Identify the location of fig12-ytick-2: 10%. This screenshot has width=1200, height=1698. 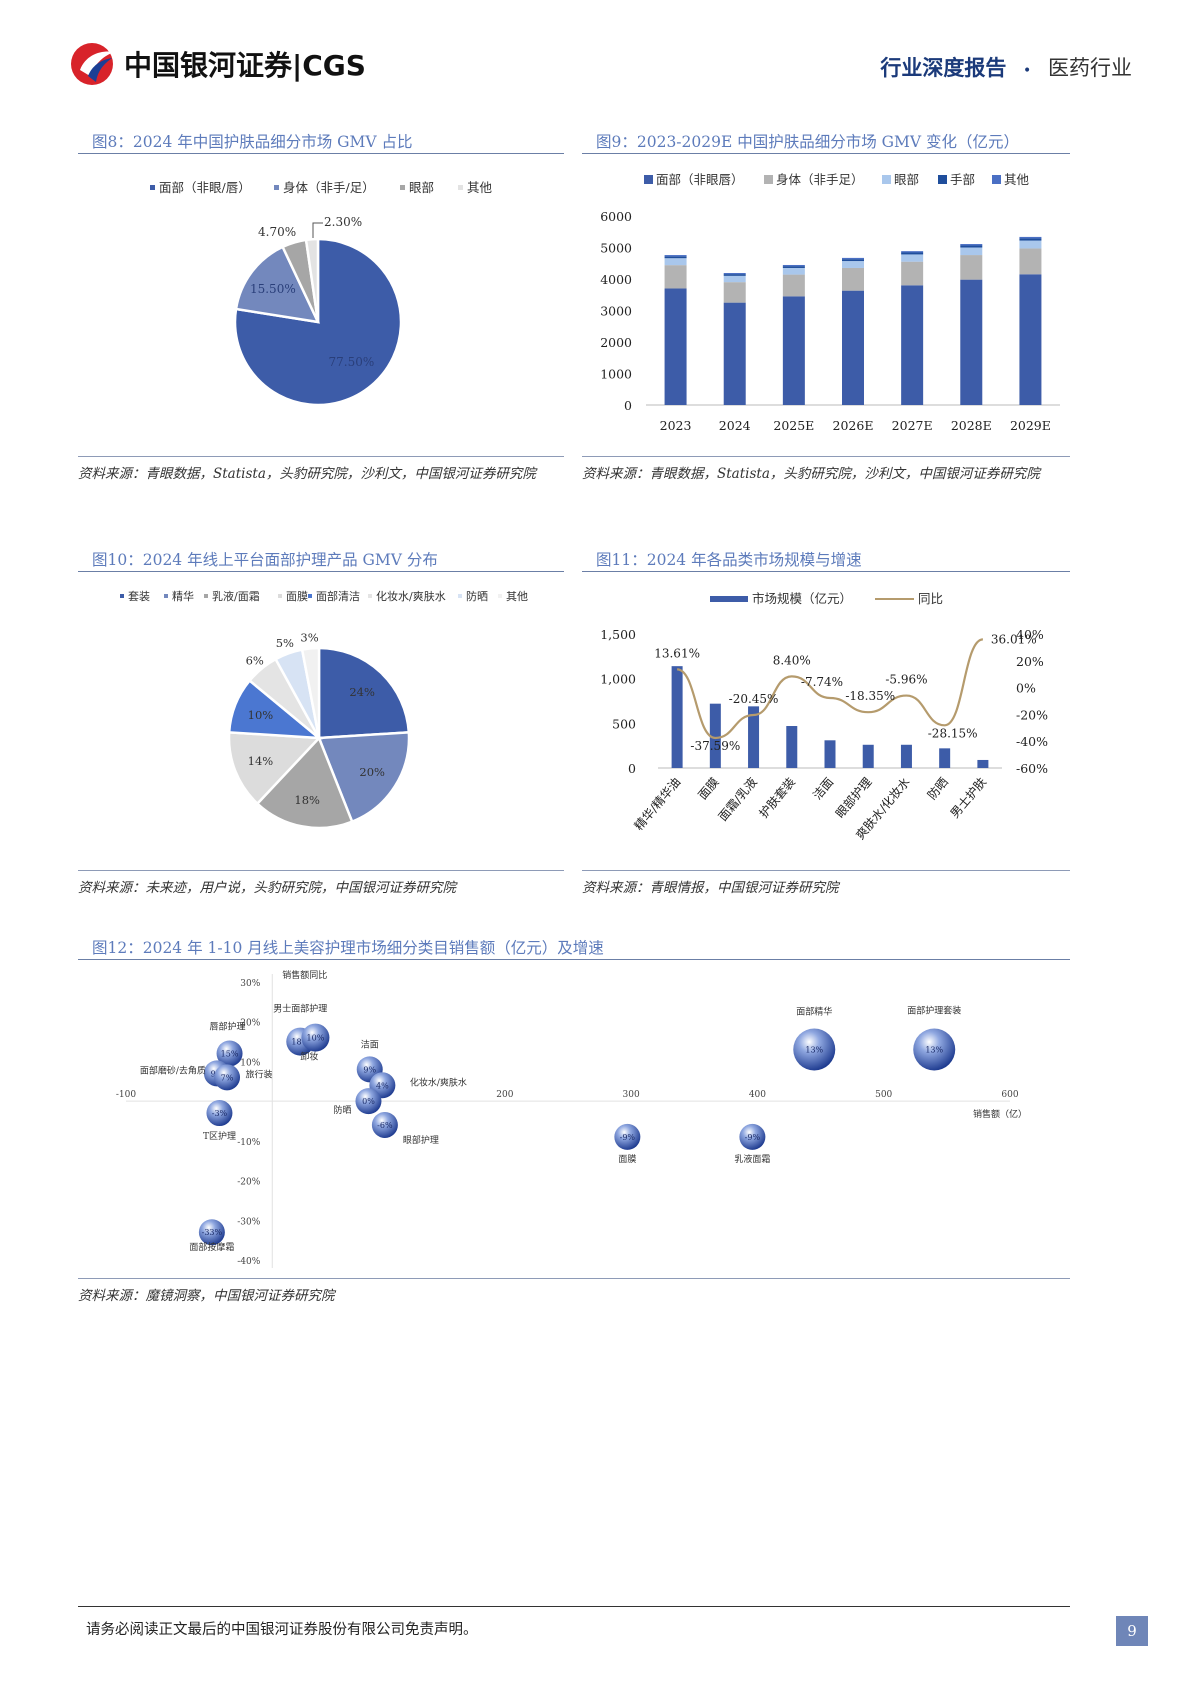
(250, 1063).